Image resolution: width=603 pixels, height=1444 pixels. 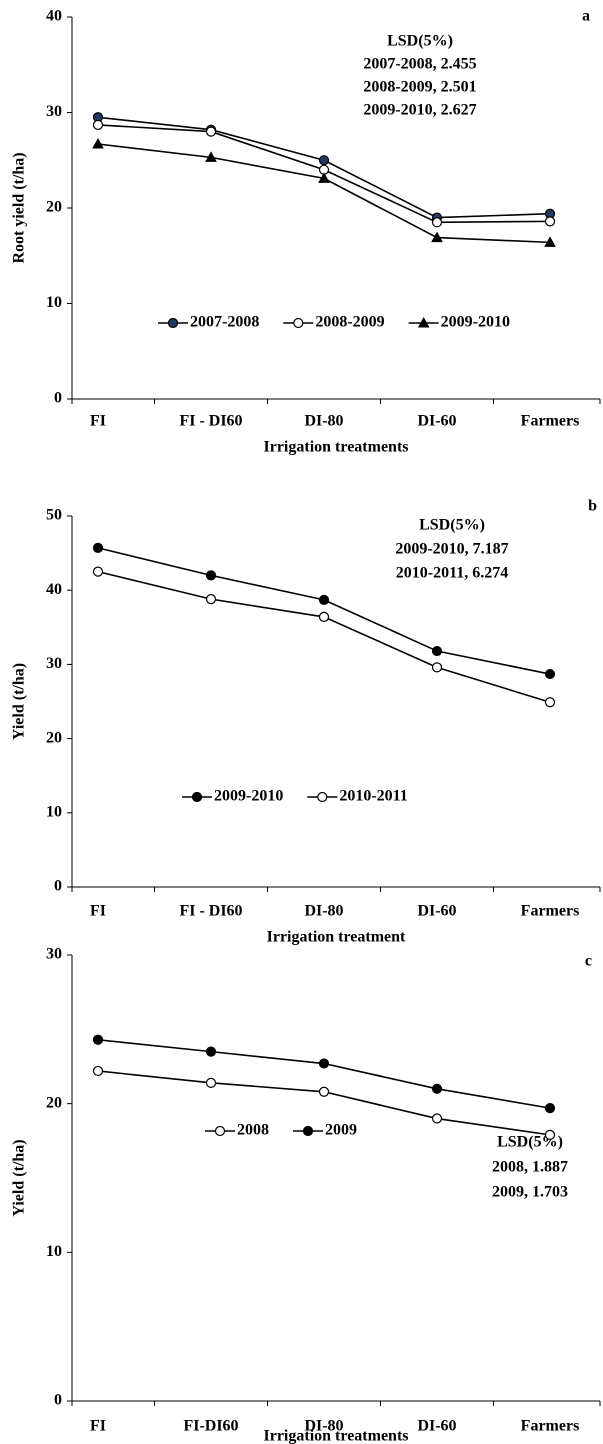 I want to click on x-tick-label: FI-DI60, so click(x=210, y=1426).